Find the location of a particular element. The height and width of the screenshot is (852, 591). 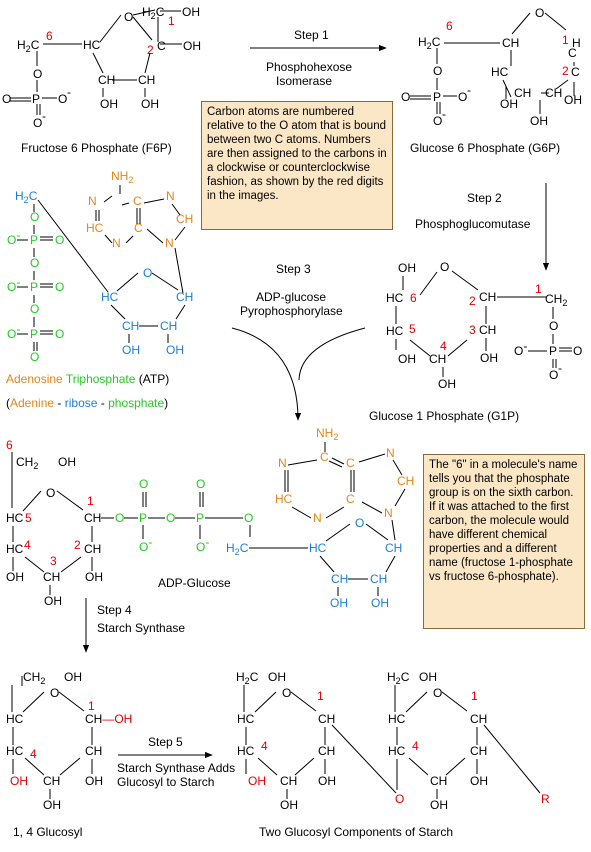

atom-label: N is located at coordinates (170, 196).